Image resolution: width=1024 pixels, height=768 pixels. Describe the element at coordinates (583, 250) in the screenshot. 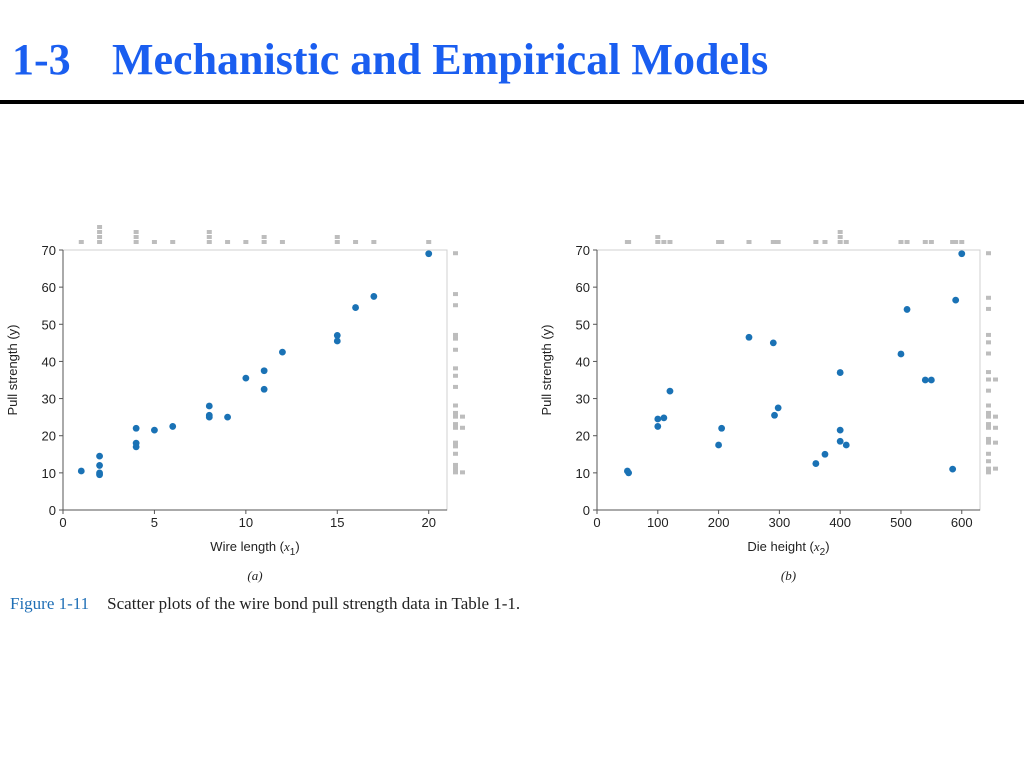

I see `y-tick-label-b: 70` at that location.